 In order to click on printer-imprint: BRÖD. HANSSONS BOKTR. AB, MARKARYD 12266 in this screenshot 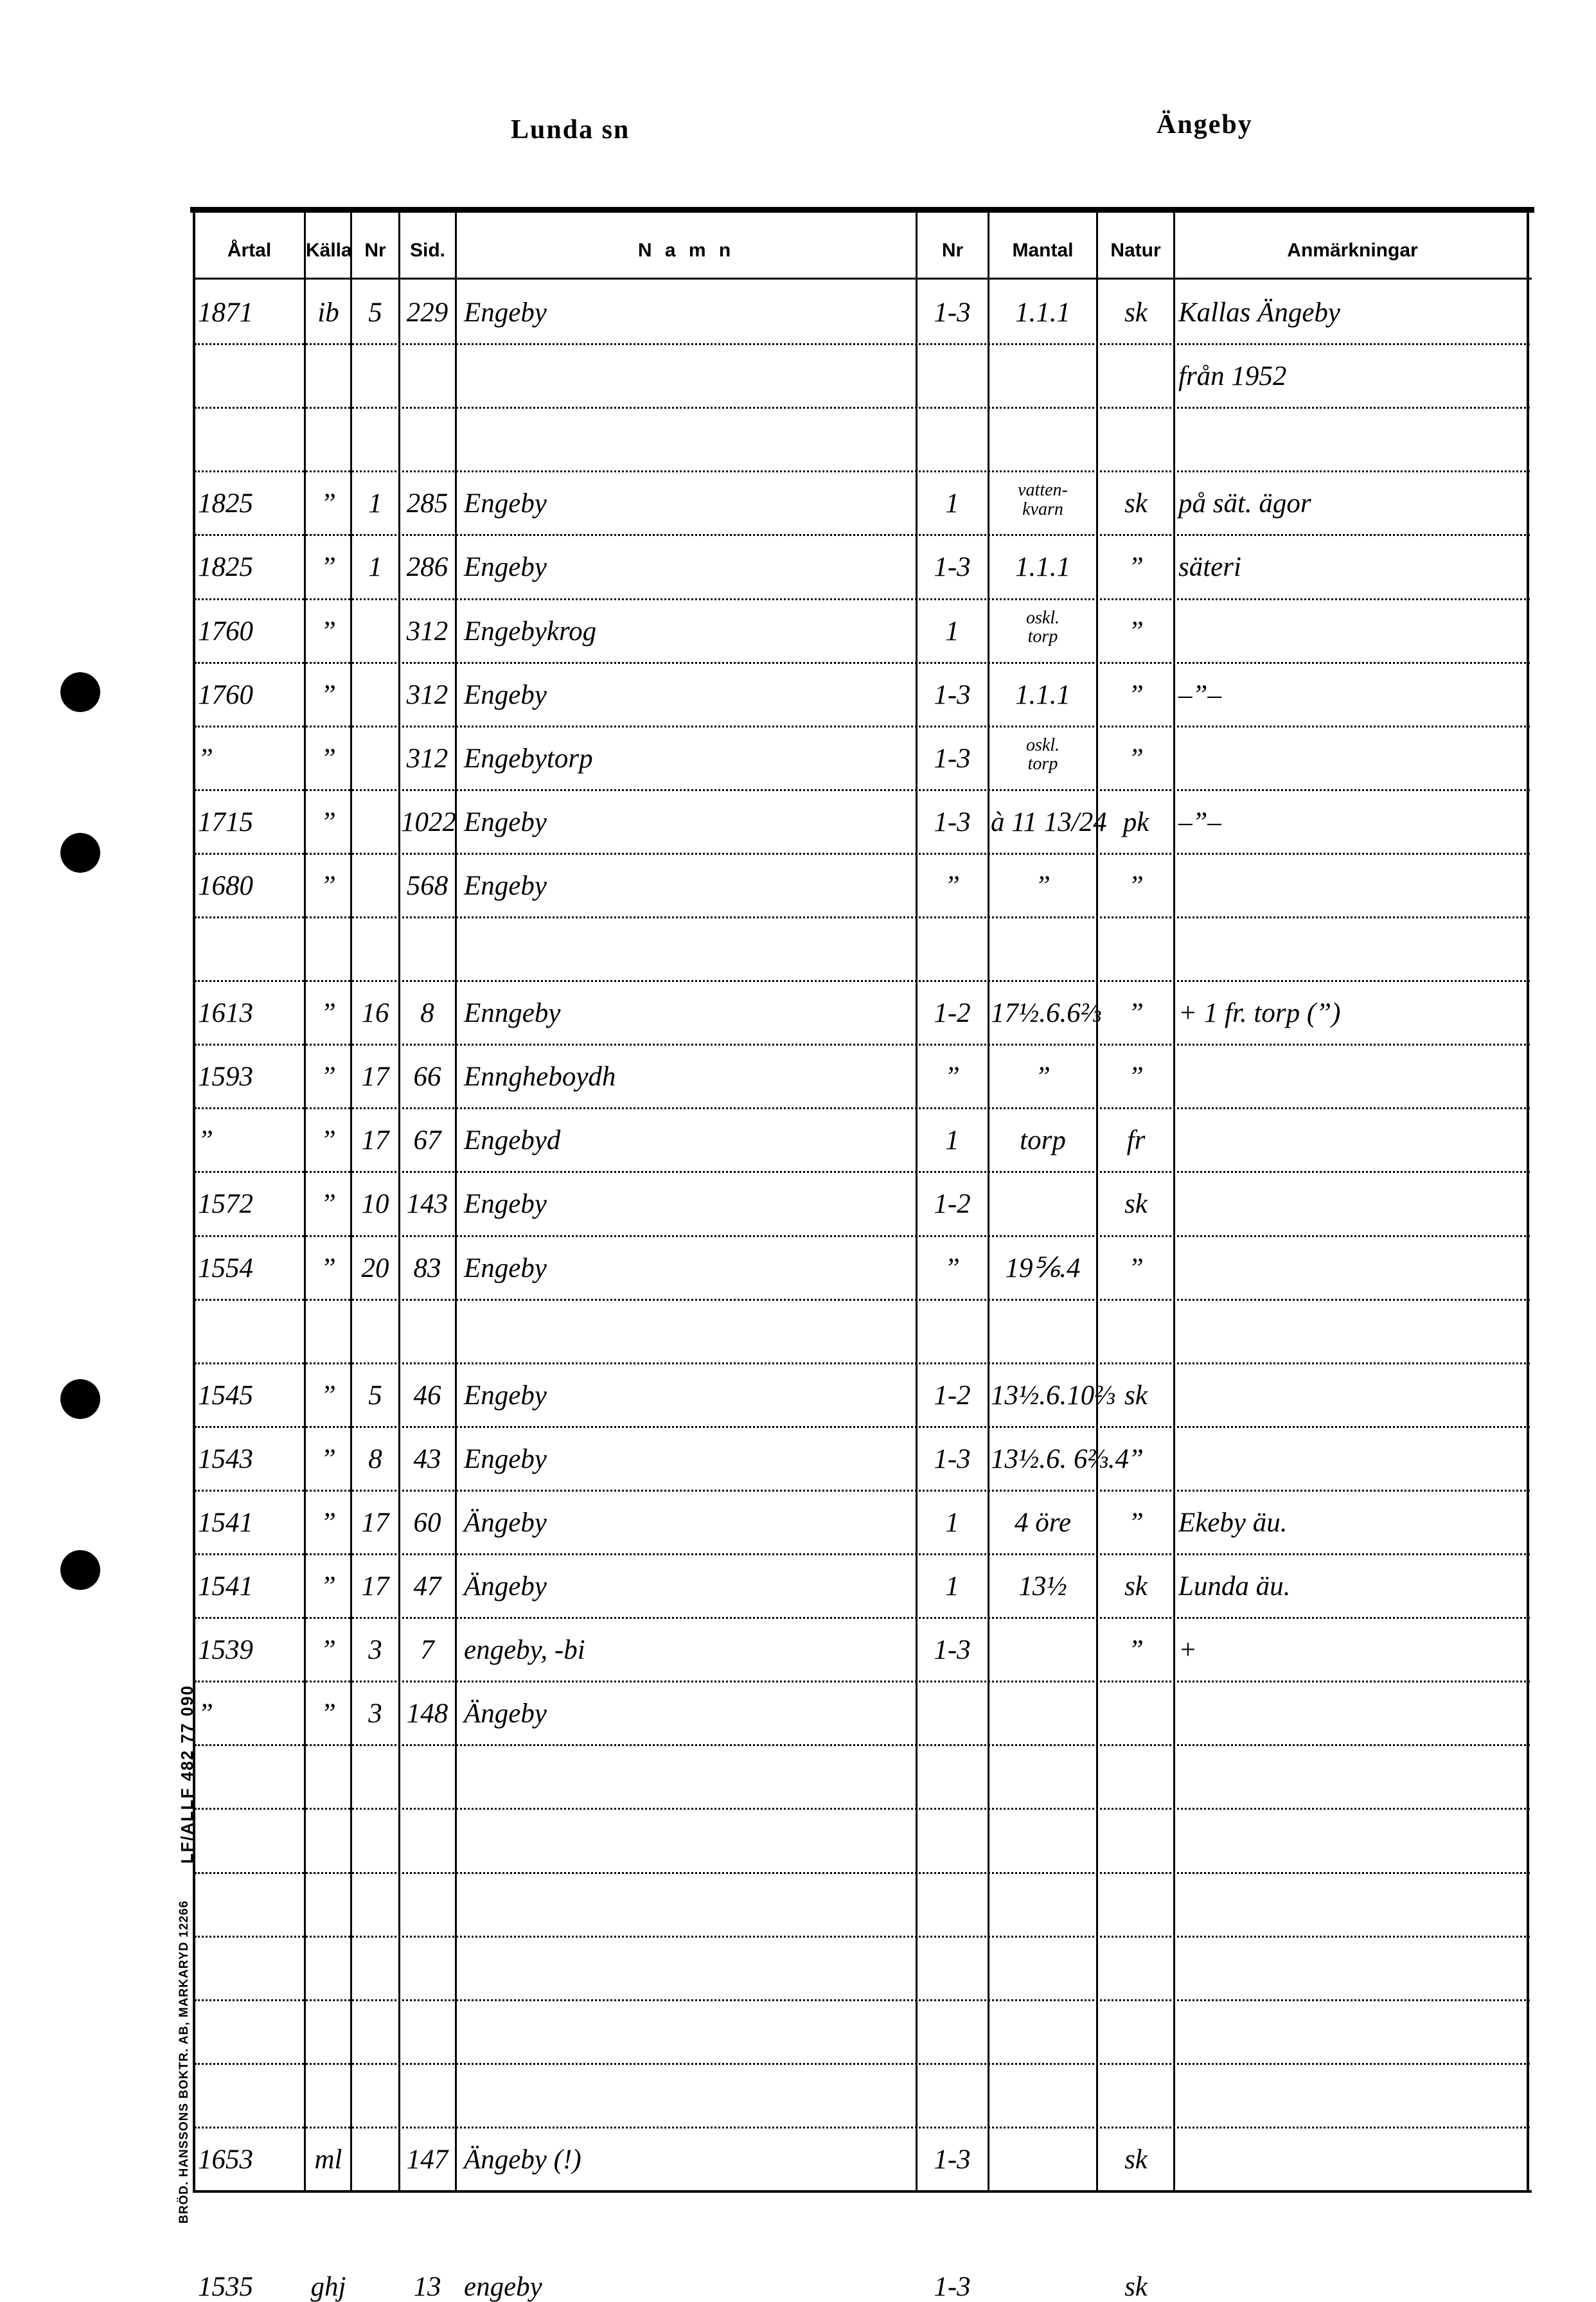, I will do `click(184, 2062)`.